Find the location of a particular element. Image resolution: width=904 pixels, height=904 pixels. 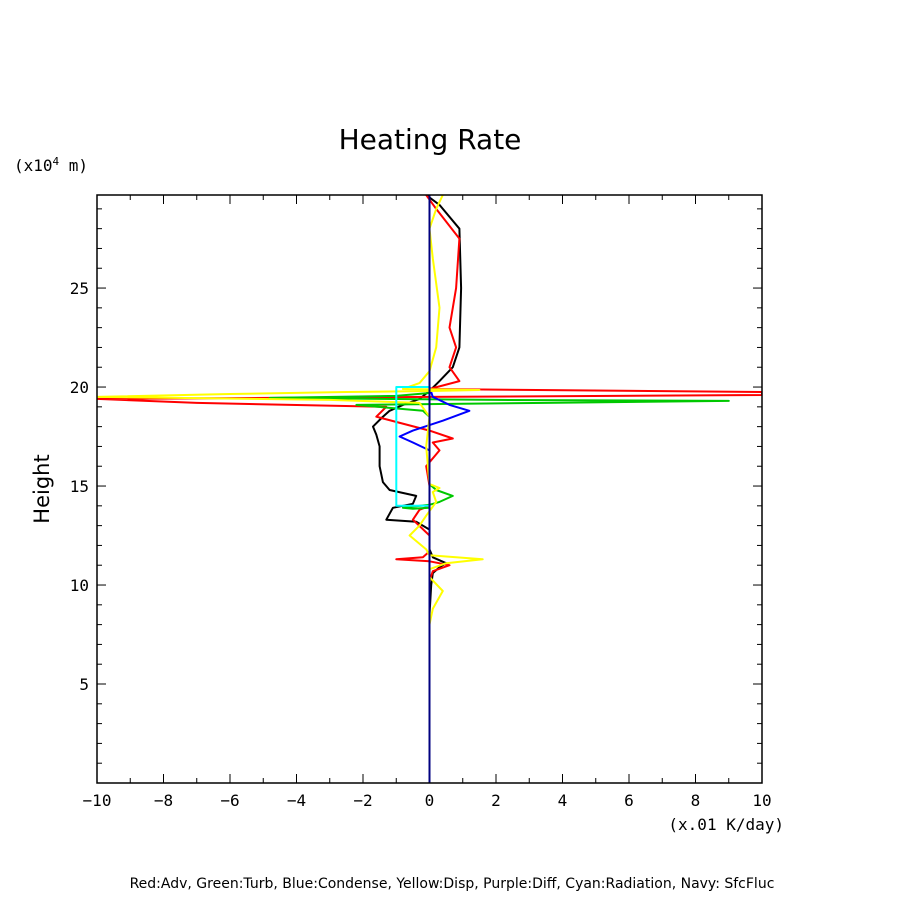

y-tick-label: 20 is located at coordinates (79, 387).